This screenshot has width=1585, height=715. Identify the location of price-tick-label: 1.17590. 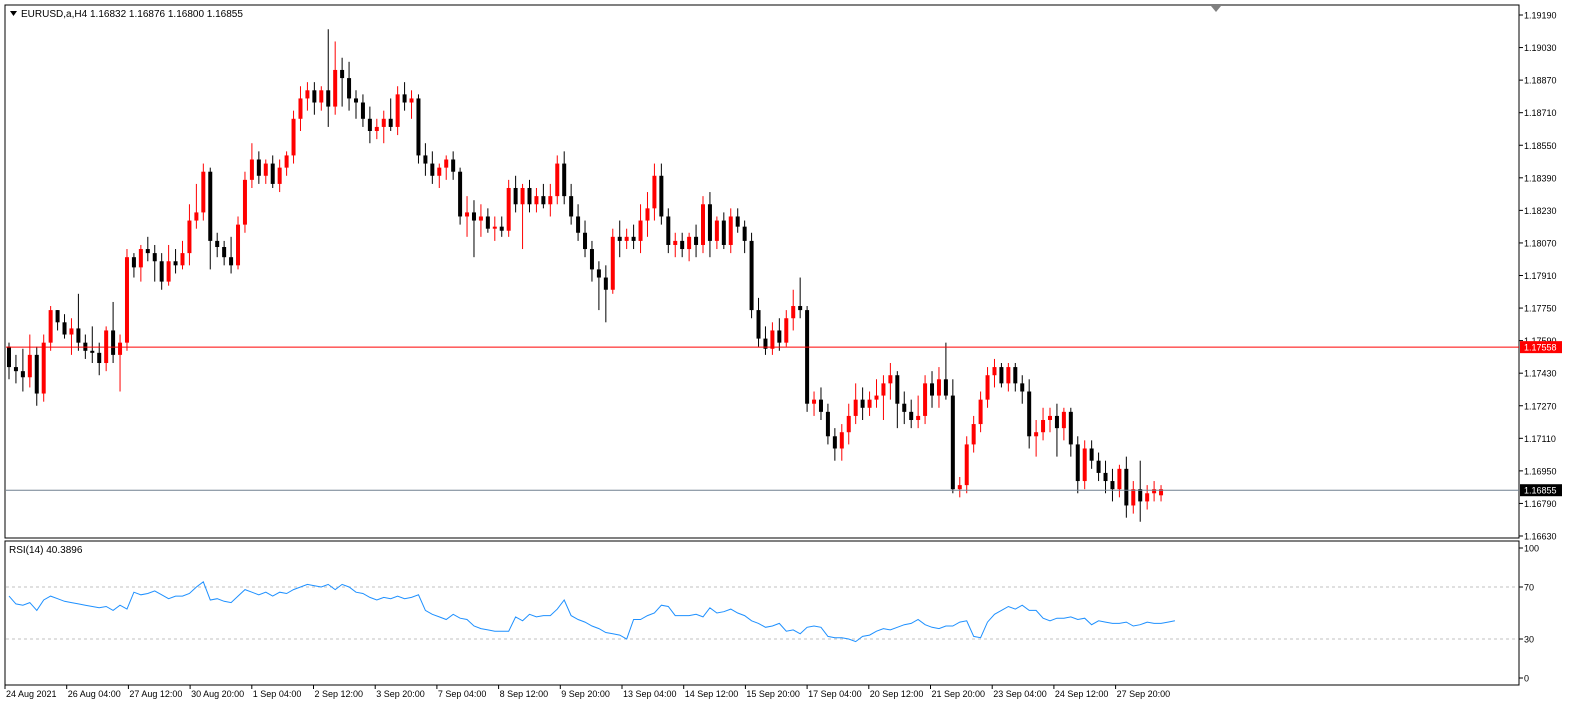
(1540, 341).